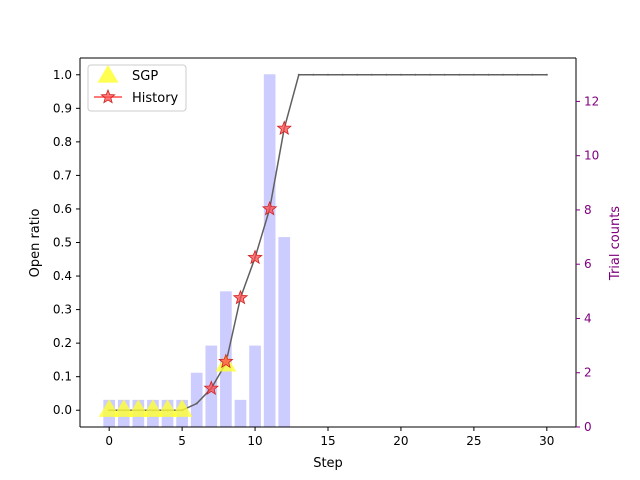  Describe the element at coordinates (473, 441) in the screenshot. I see `x-tick-label: 25` at that location.